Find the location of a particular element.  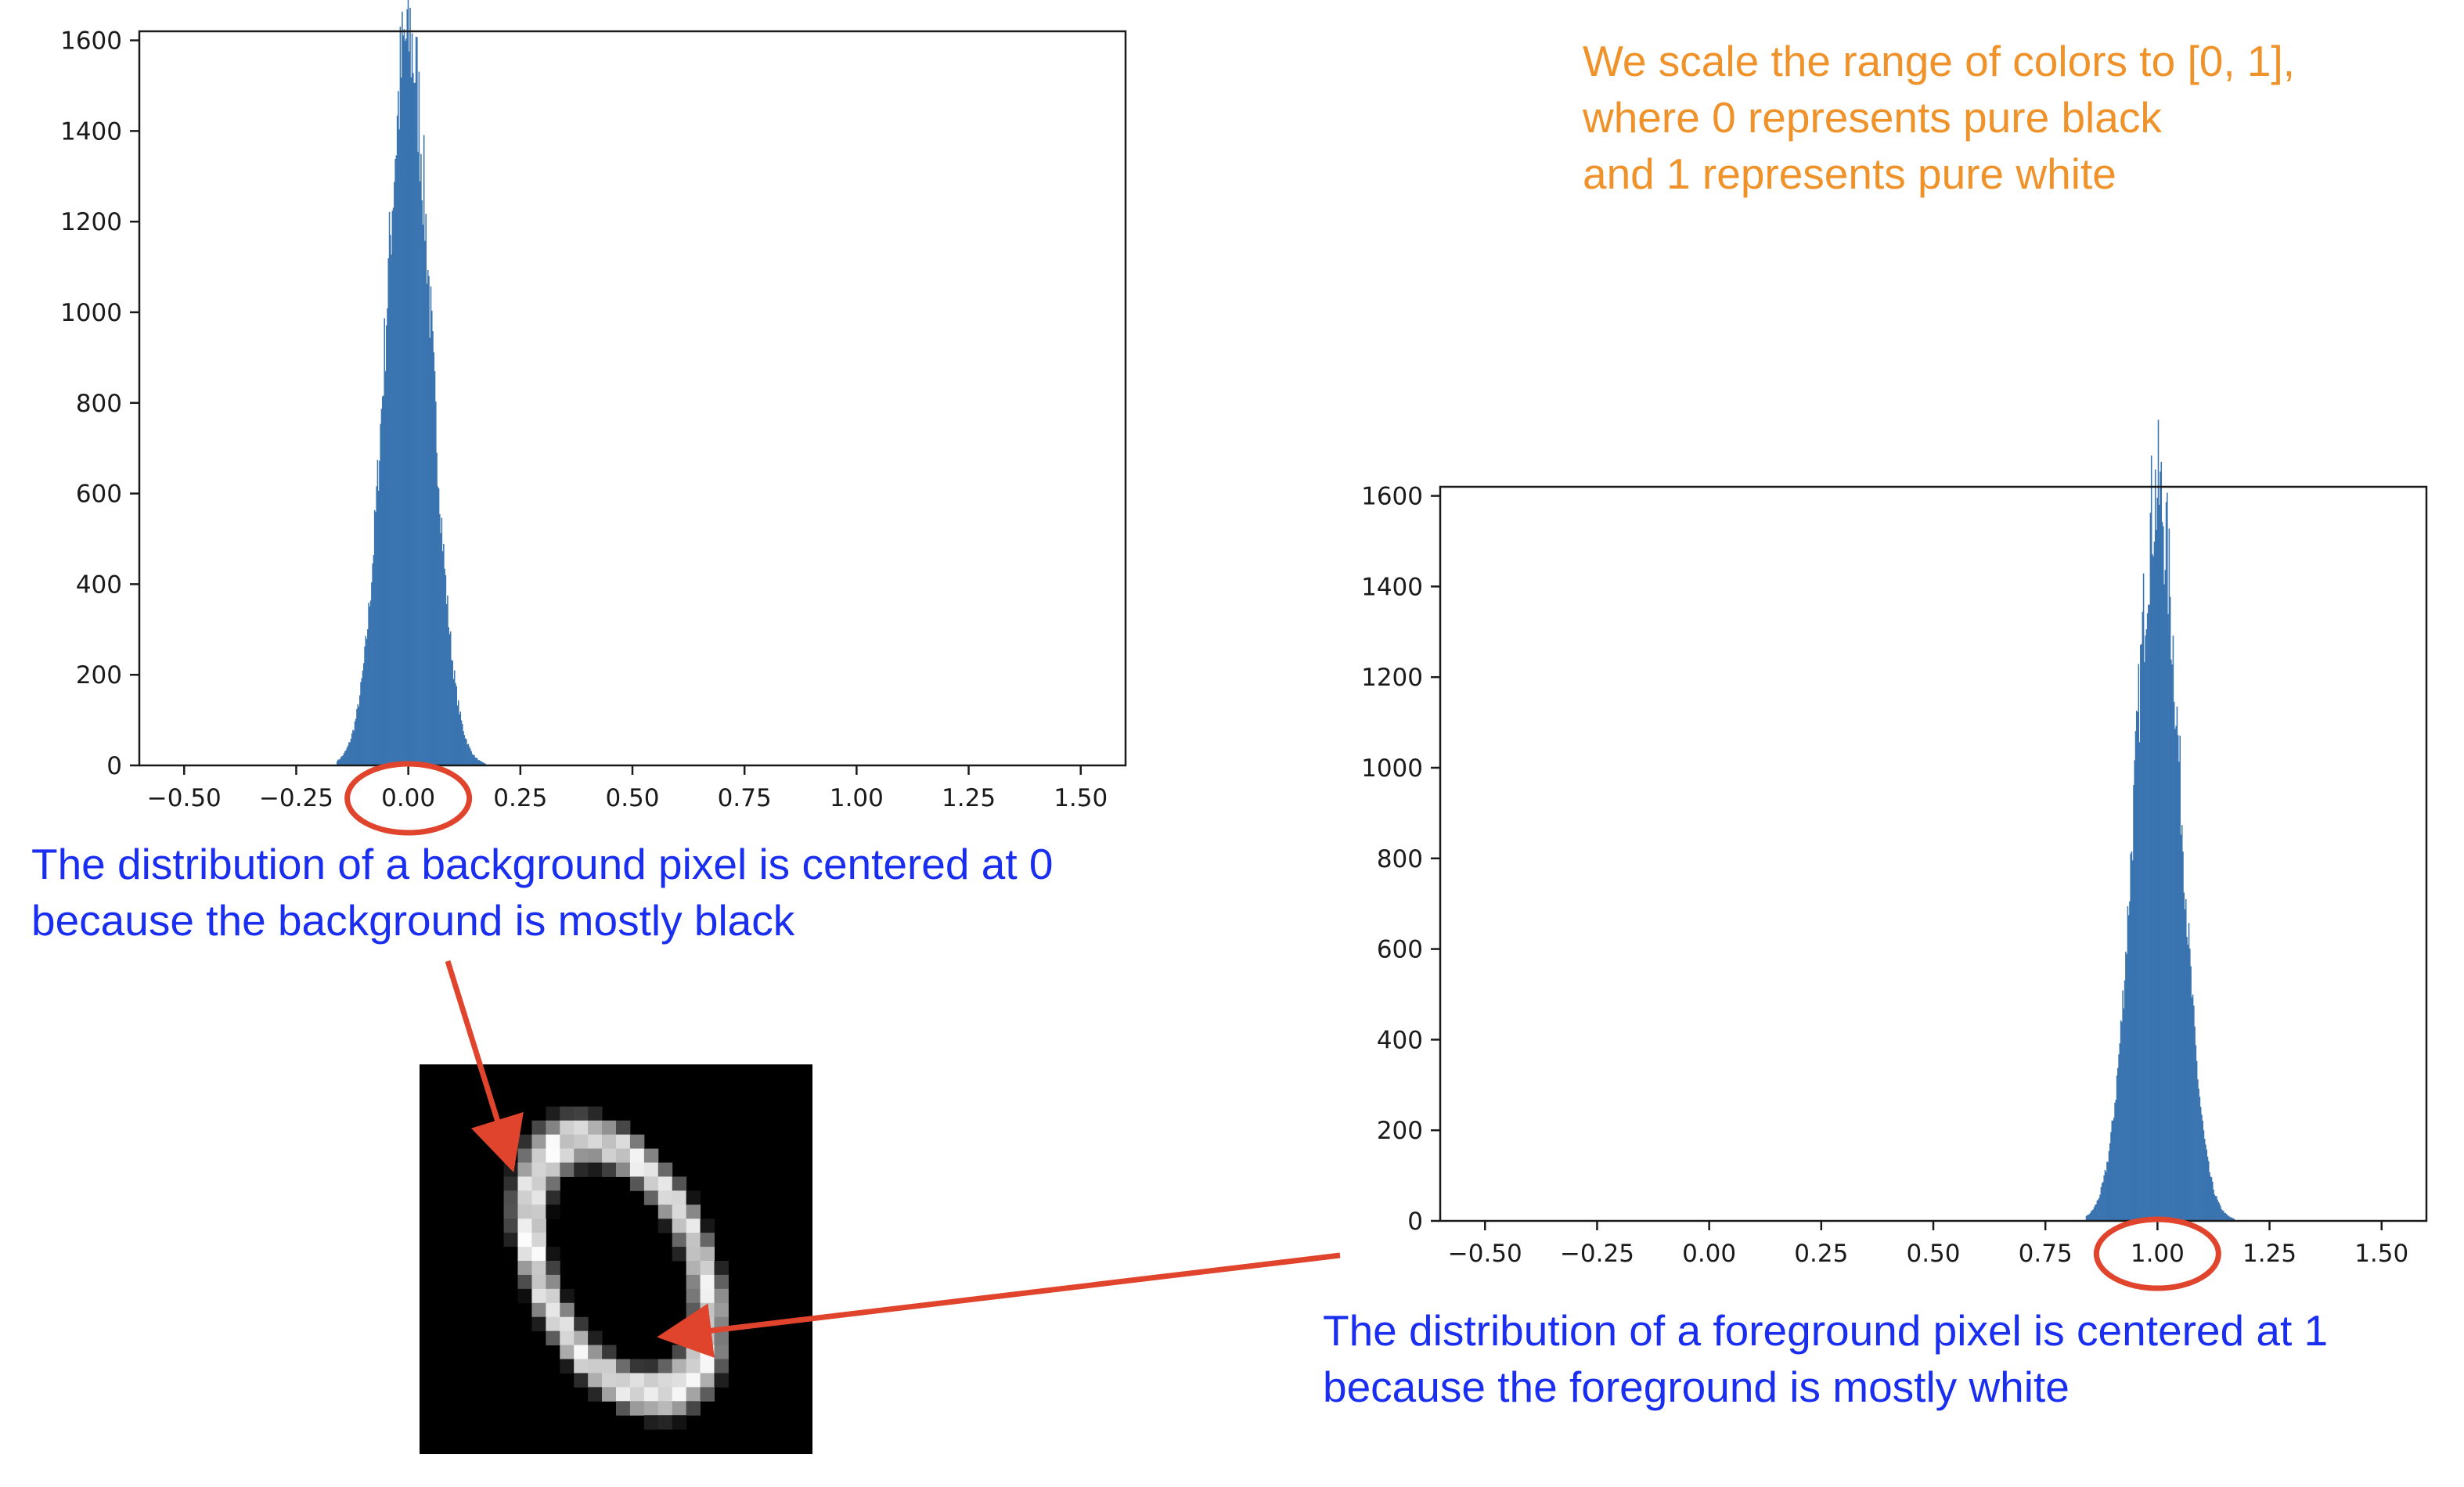

x-tick-label-7: 1.25 is located at coordinates (2269, 1254).